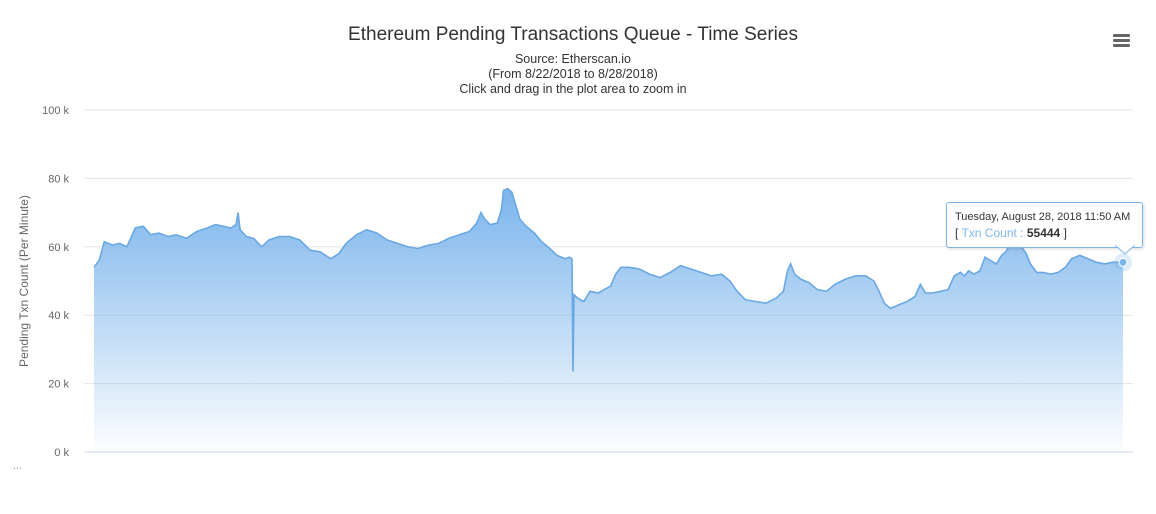  I want to click on hamburger-menu-icon, so click(1121, 40).